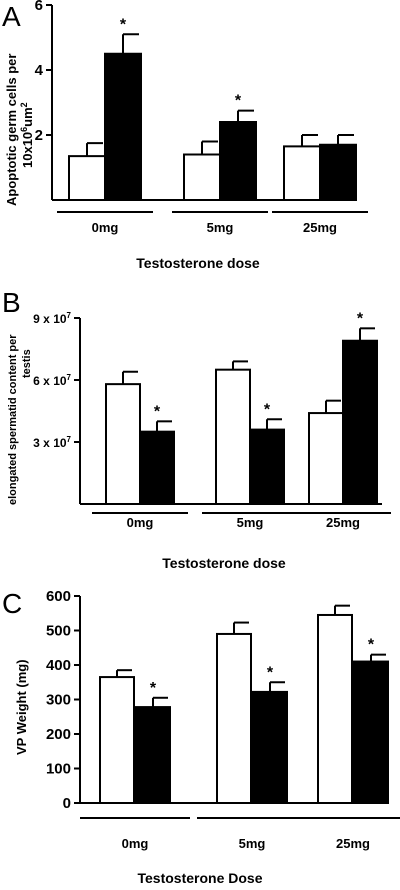 The width and height of the screenshot is (400, 890). I want to click on y-tick-label: 2, so click(39, 135).